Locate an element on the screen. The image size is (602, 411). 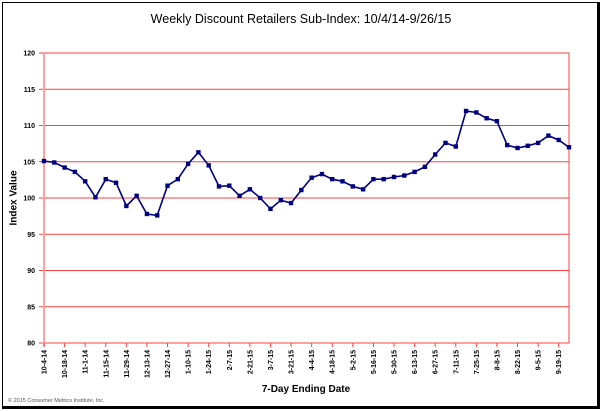
y-tick-label: 110 is located at coordinates (29, 126).